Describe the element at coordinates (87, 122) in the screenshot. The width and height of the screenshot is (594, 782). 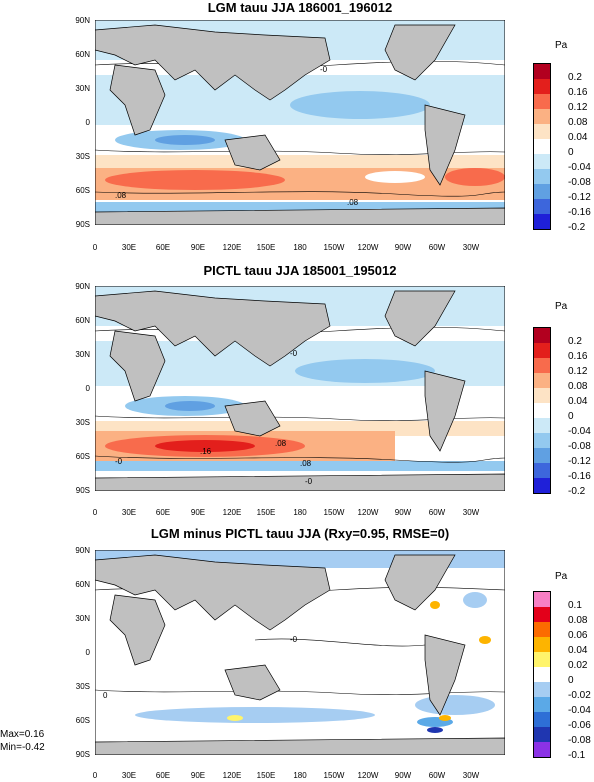
I see `lat-tick: 0` at that location.